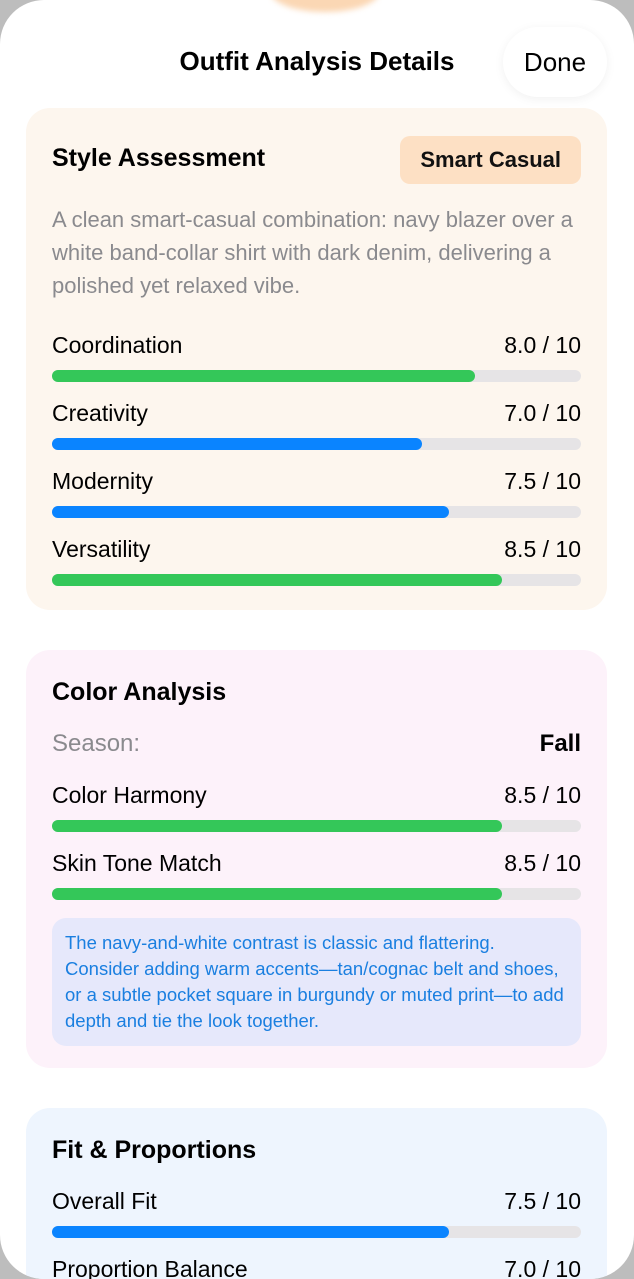 The height and width of the screenshot is (1279, 634). What do you see at coordinates (316, 1213) in the screenshot?
I see `metric-overall-fit: Overall Fit 7.5 / 10` at bounding box center [316, 1213].